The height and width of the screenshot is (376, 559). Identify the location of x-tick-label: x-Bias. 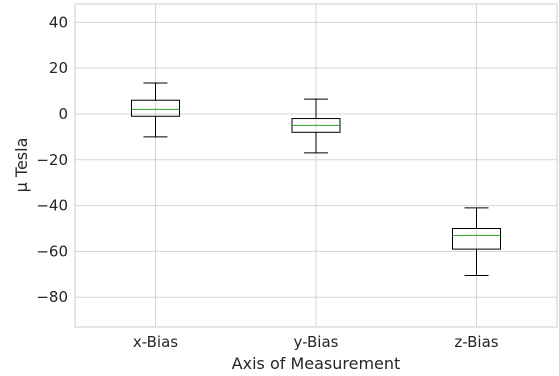
(155, 342).